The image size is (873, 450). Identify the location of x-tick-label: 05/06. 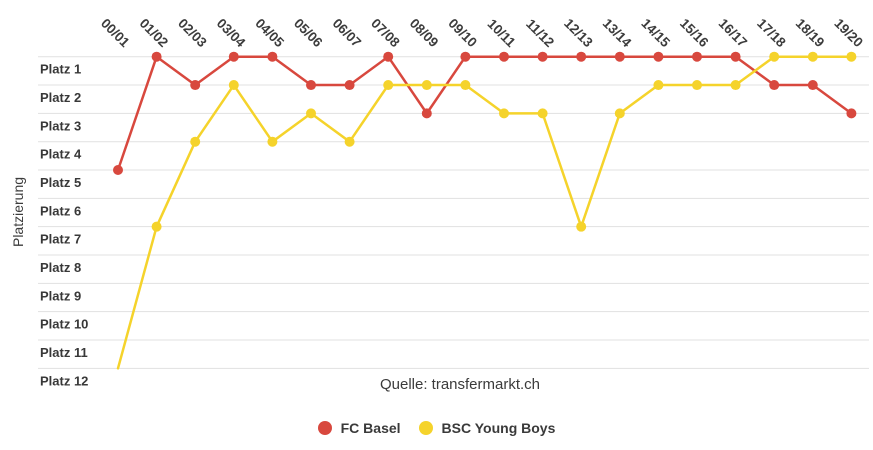
(308, 33).